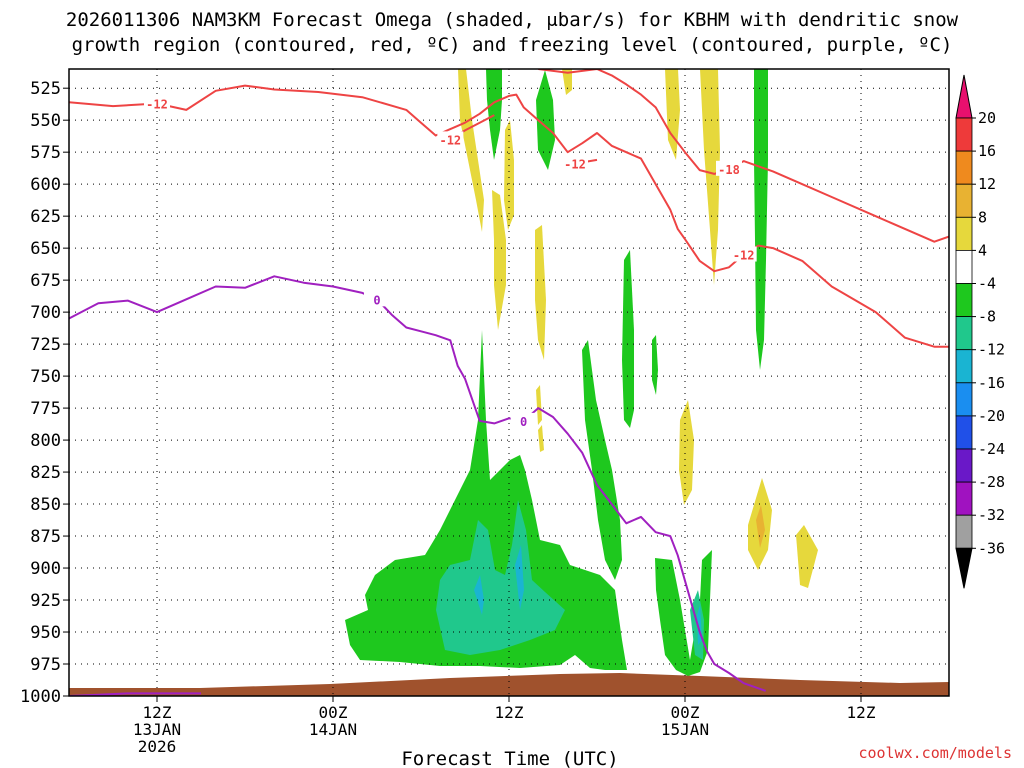 The height and width of the screenshot is (768, 1024). I want to click on colorbar-label: 16, so click(987, 151).